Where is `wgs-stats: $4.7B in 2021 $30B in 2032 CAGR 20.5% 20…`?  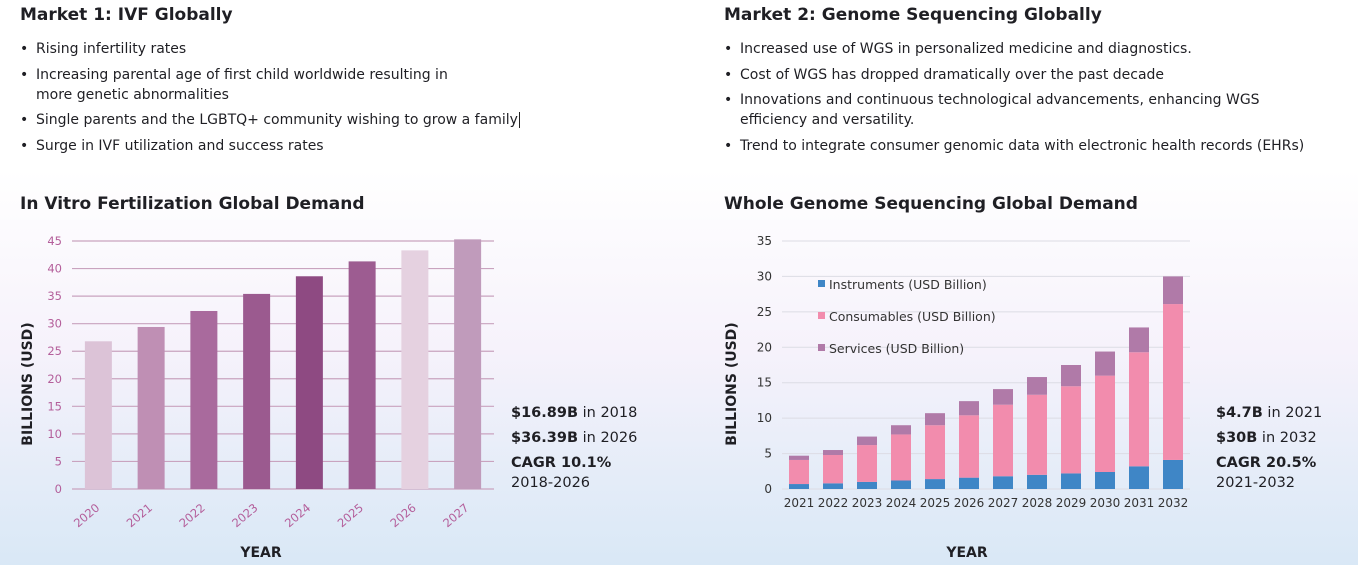 wgs-stats: $4.7B in 2021 $30B in 2032 CAGR 20.5% 20… is located at coordinates (1269, 448).